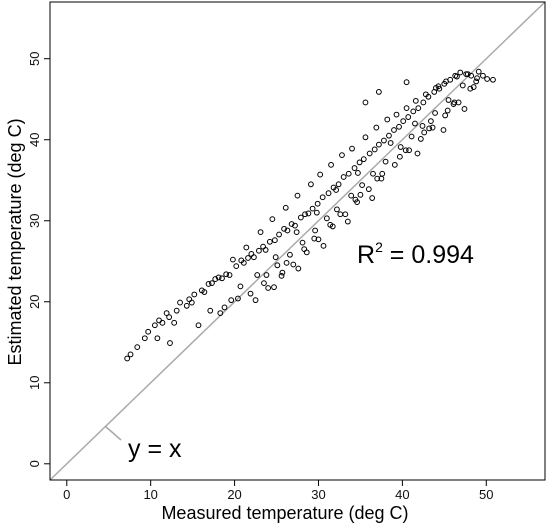  I want to click on identity-line-label: y = x, so click(155, 449).